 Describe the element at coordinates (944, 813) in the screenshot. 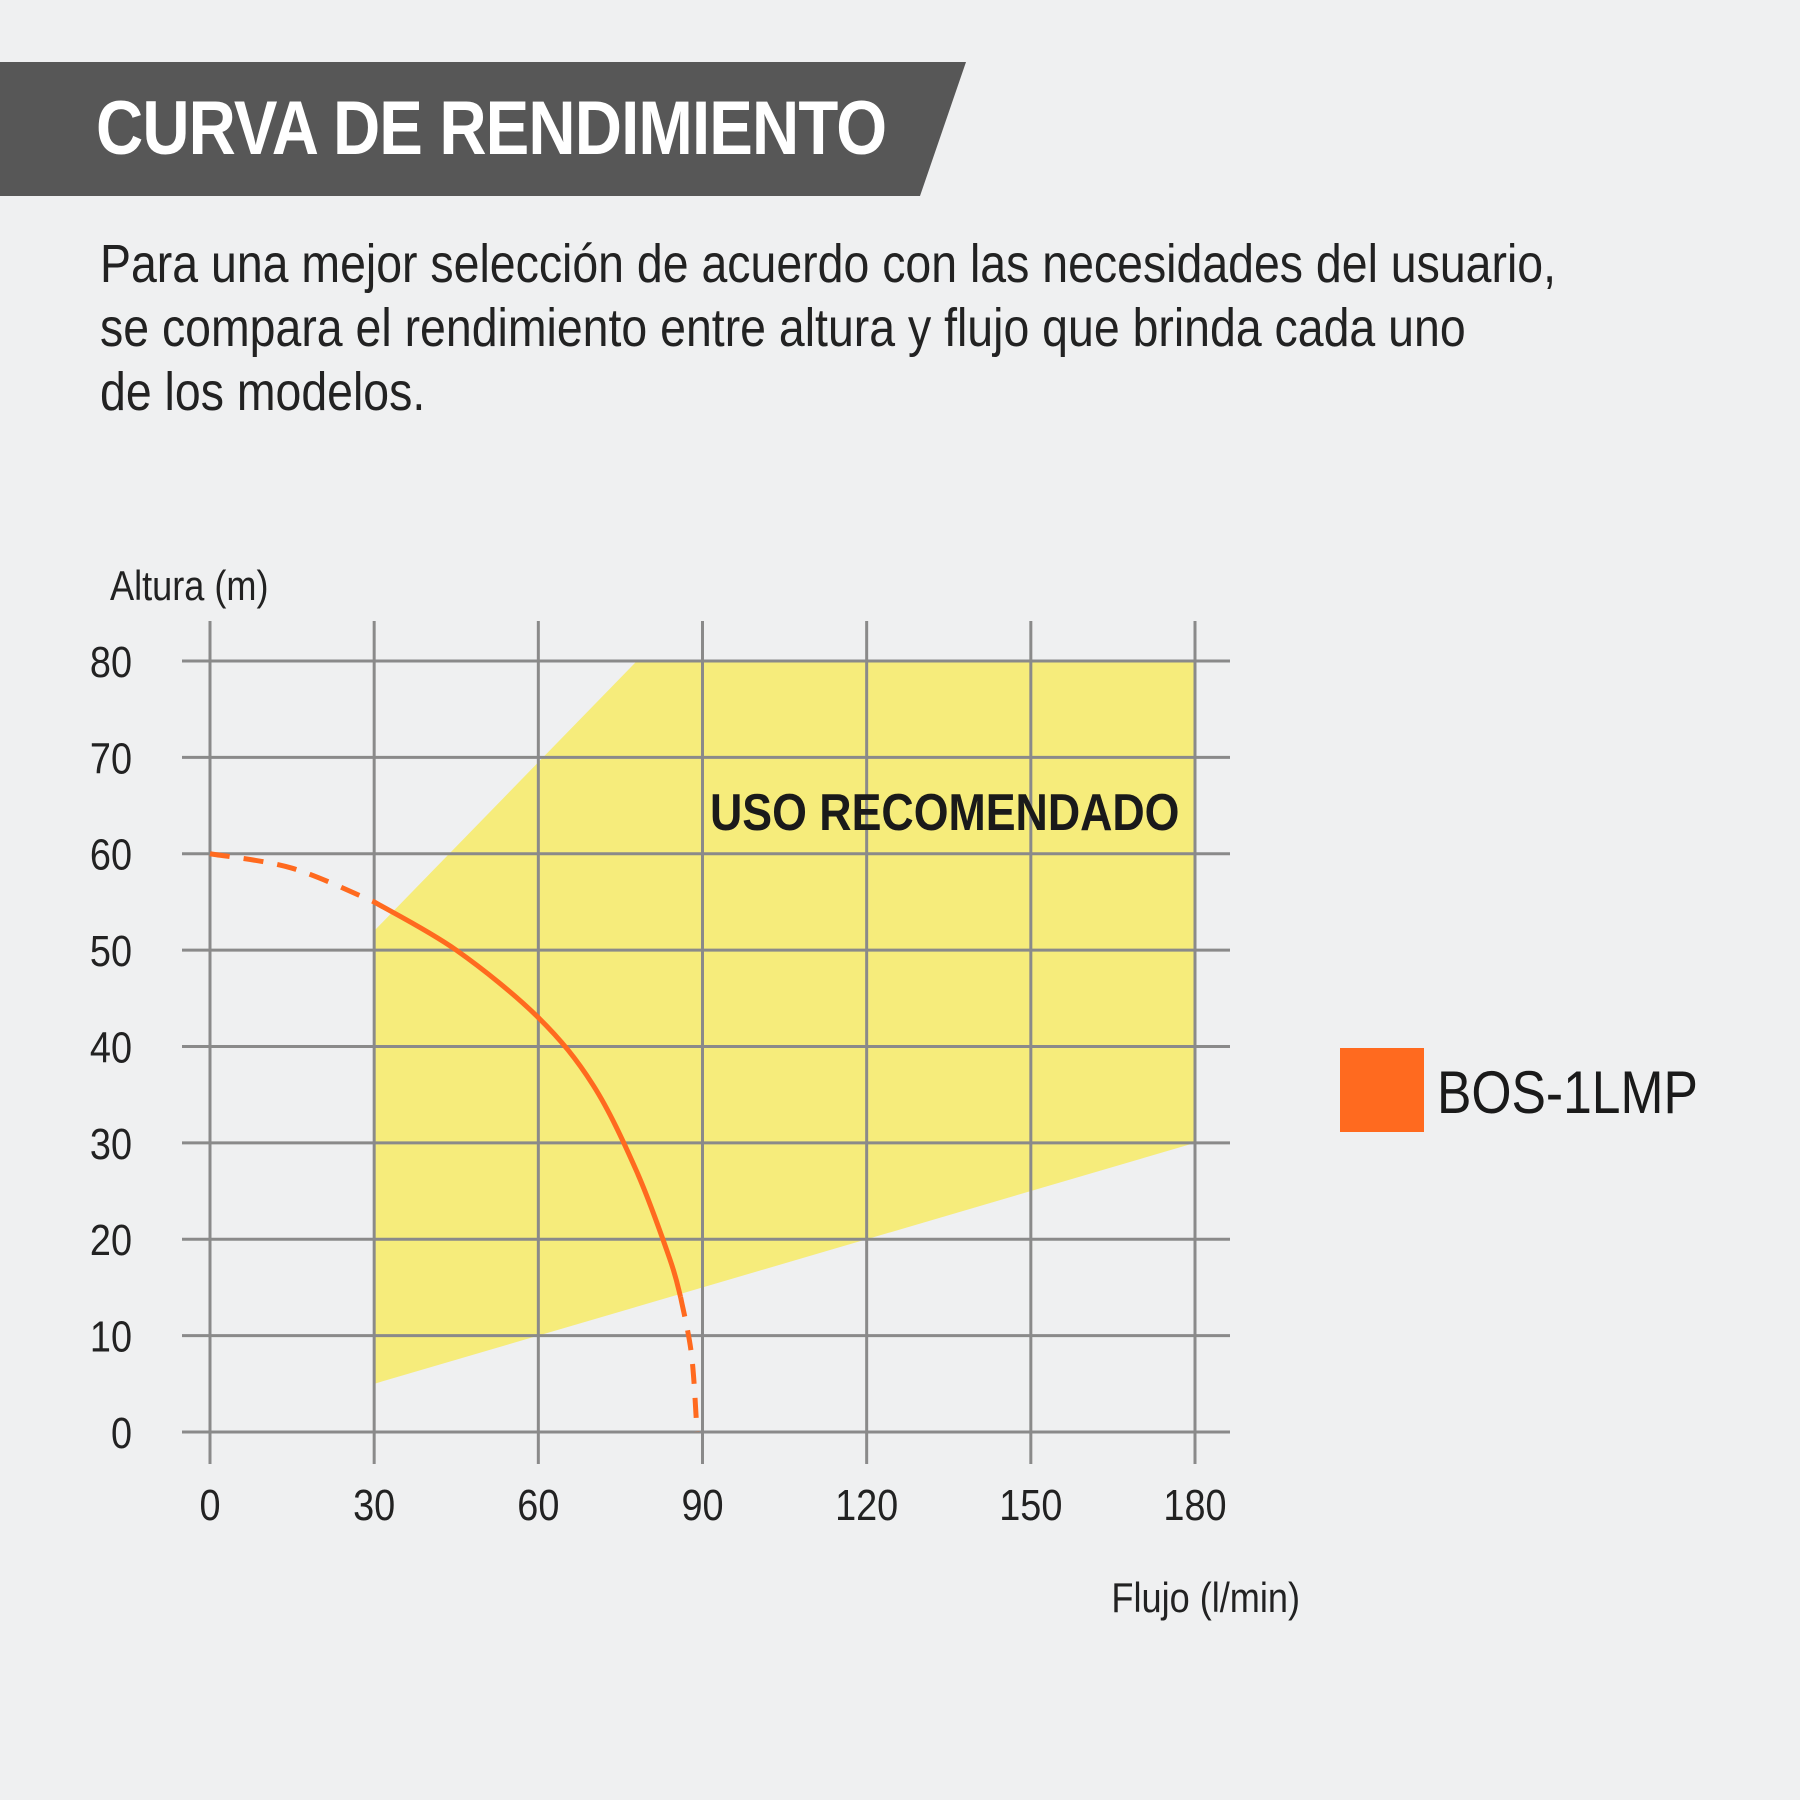

I see `recommended-region-label: USO RECOMENDADO` at that location.